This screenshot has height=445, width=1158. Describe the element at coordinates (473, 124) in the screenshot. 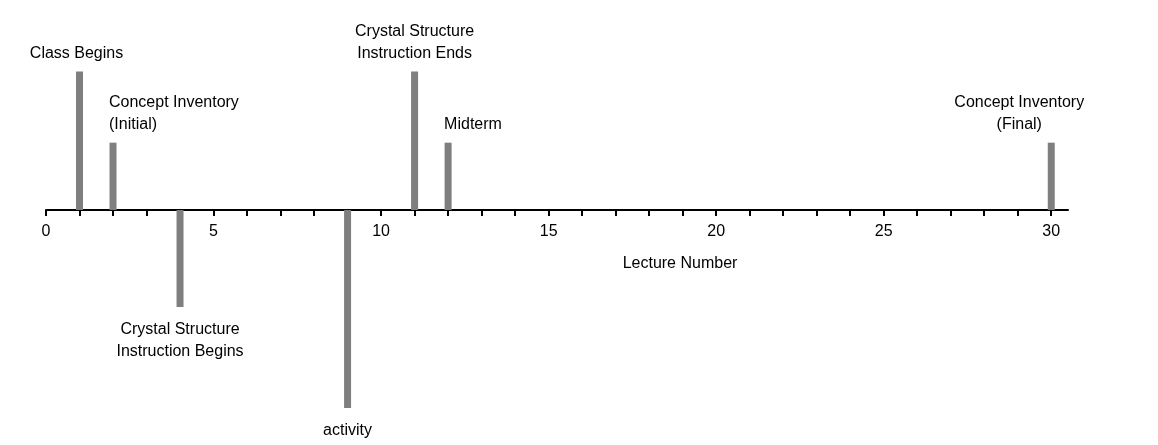

I see `annotation: Midterm` at that location.